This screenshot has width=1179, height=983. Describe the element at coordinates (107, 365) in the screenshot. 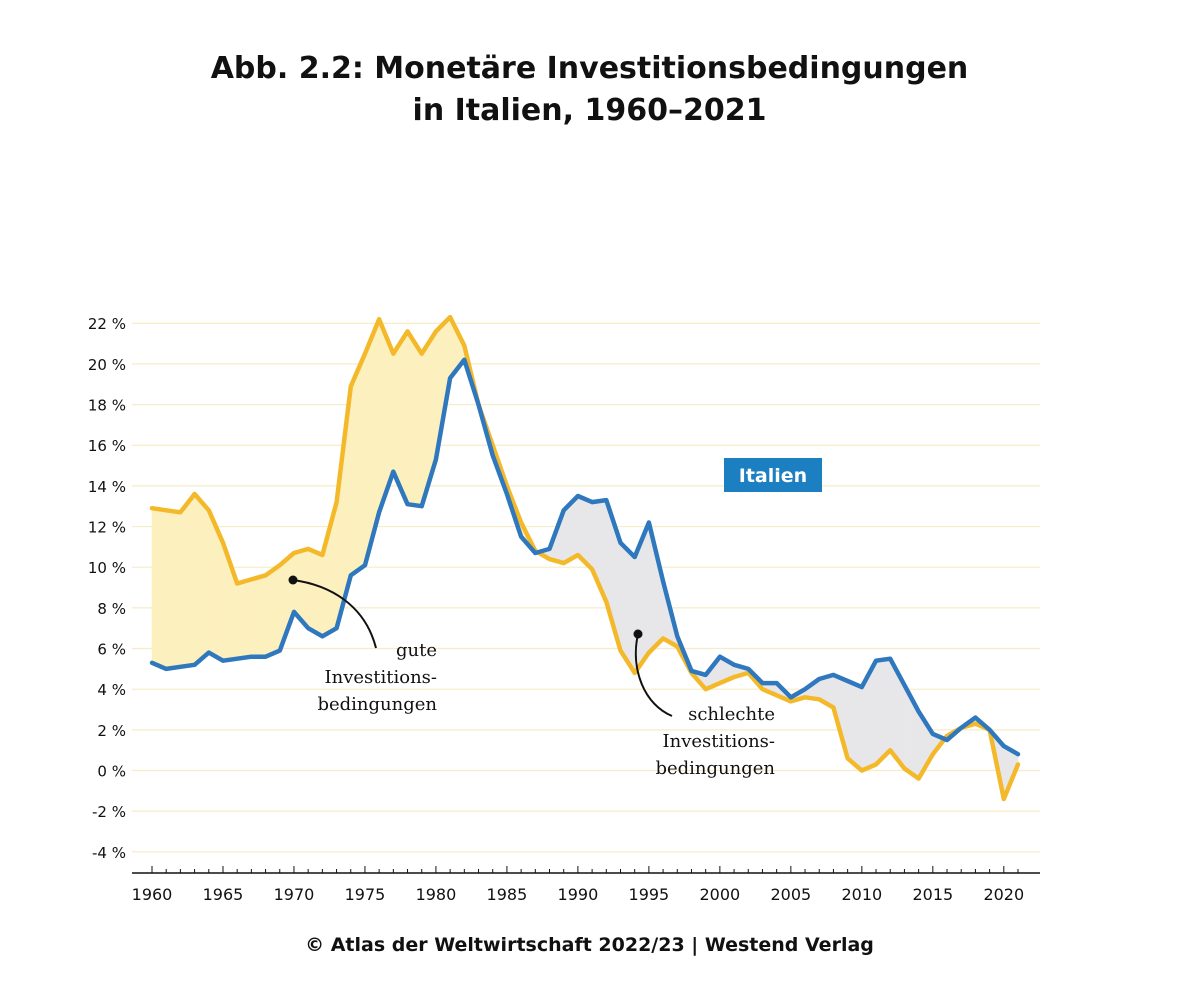

I see `y-tick-label: 20 %` at that location.